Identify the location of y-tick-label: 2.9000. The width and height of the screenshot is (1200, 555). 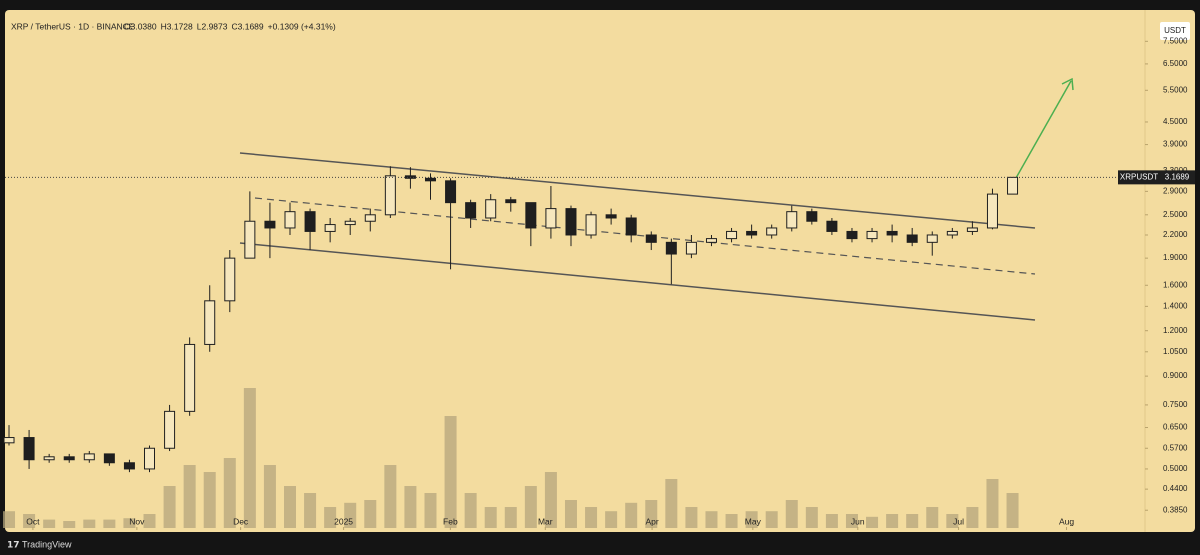
(1175, 190).